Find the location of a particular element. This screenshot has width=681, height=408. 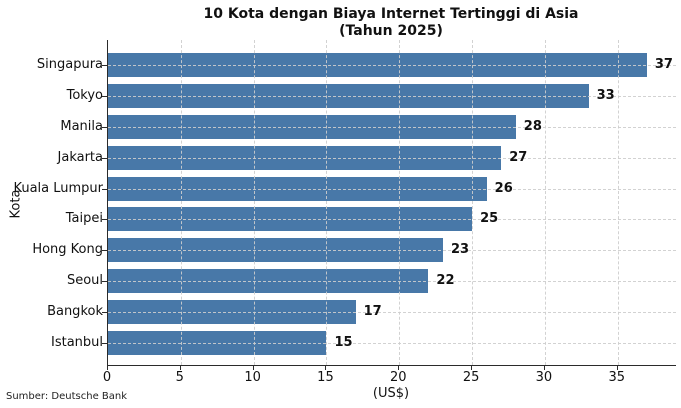

bar-value-label: 27 is located at coordinates (518, 157).